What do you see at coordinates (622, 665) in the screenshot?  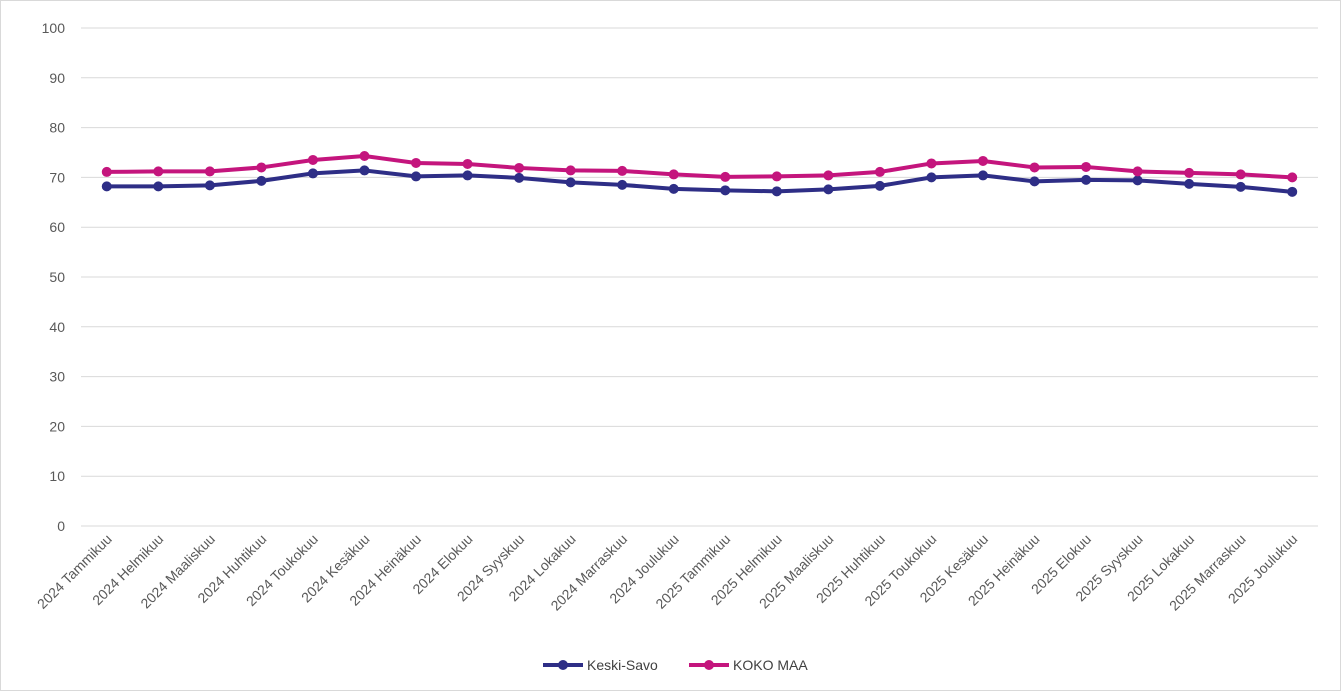 I see `legend-label: Keski-Savo` at bounding box center [622, 665].